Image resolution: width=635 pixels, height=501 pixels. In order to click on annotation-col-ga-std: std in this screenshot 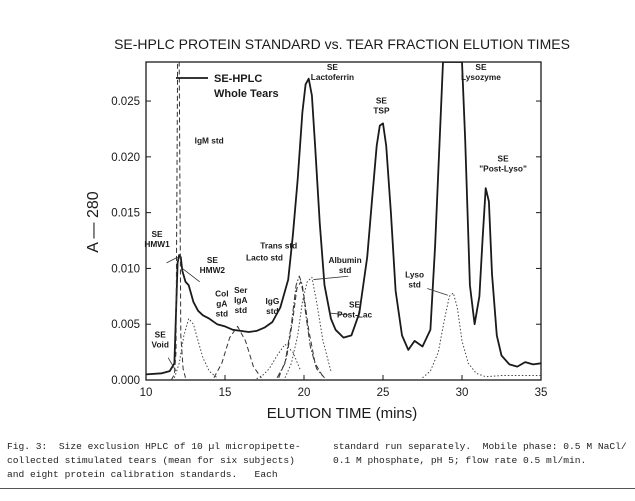, I will do `click(222, 313)`.